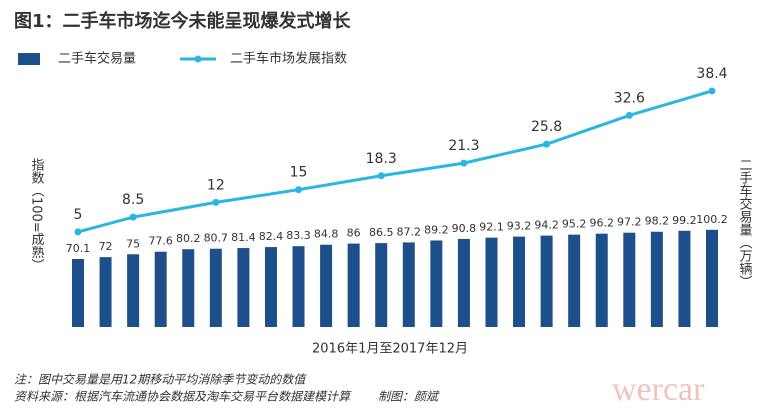  Describe the element at coordinates (491, 227) in the screenshot. I see `bar-label: 92.1` at that location.